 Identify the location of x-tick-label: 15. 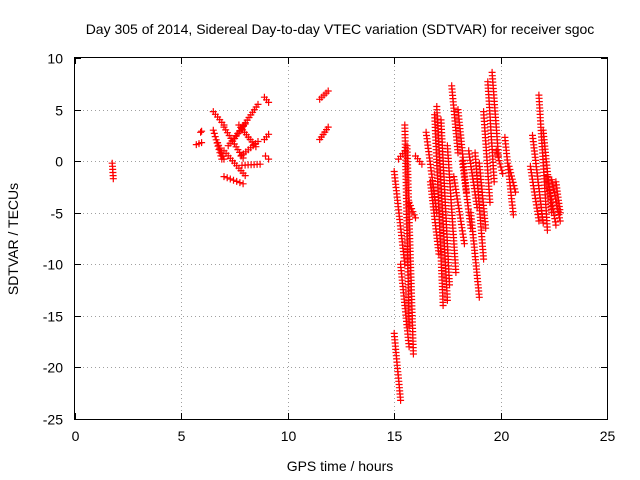
(395, 436).